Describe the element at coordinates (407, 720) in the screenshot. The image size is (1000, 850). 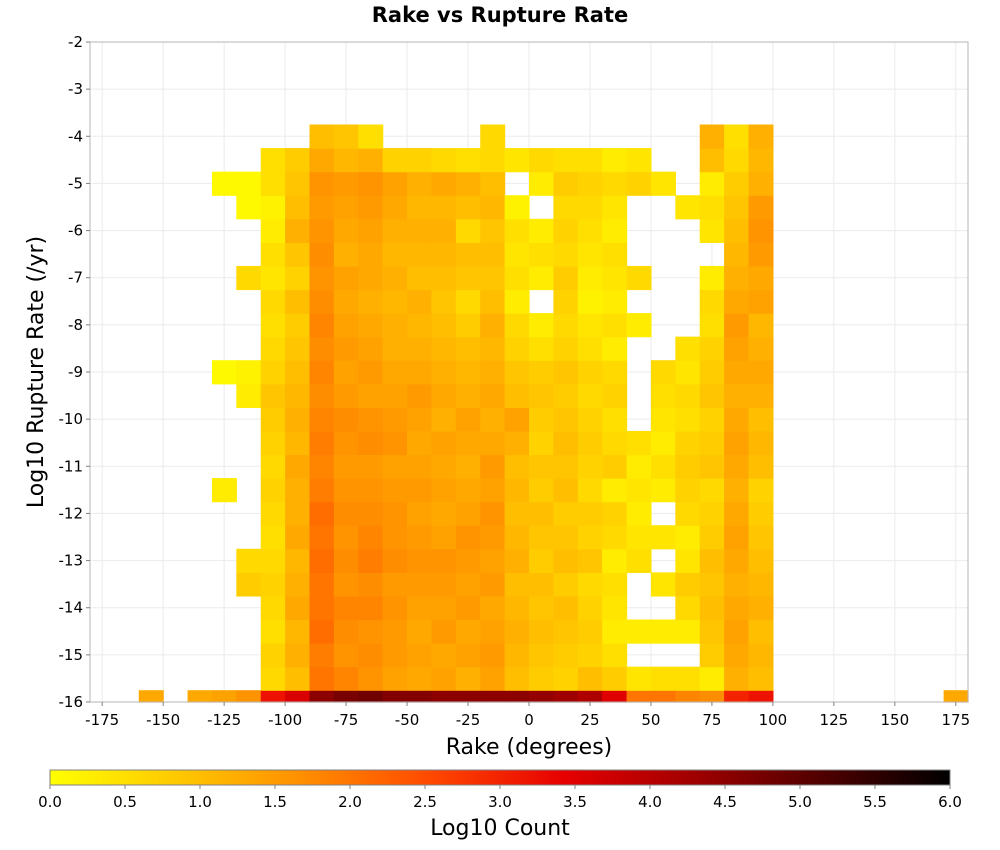
I see `x-tick-label: -50` at that location.